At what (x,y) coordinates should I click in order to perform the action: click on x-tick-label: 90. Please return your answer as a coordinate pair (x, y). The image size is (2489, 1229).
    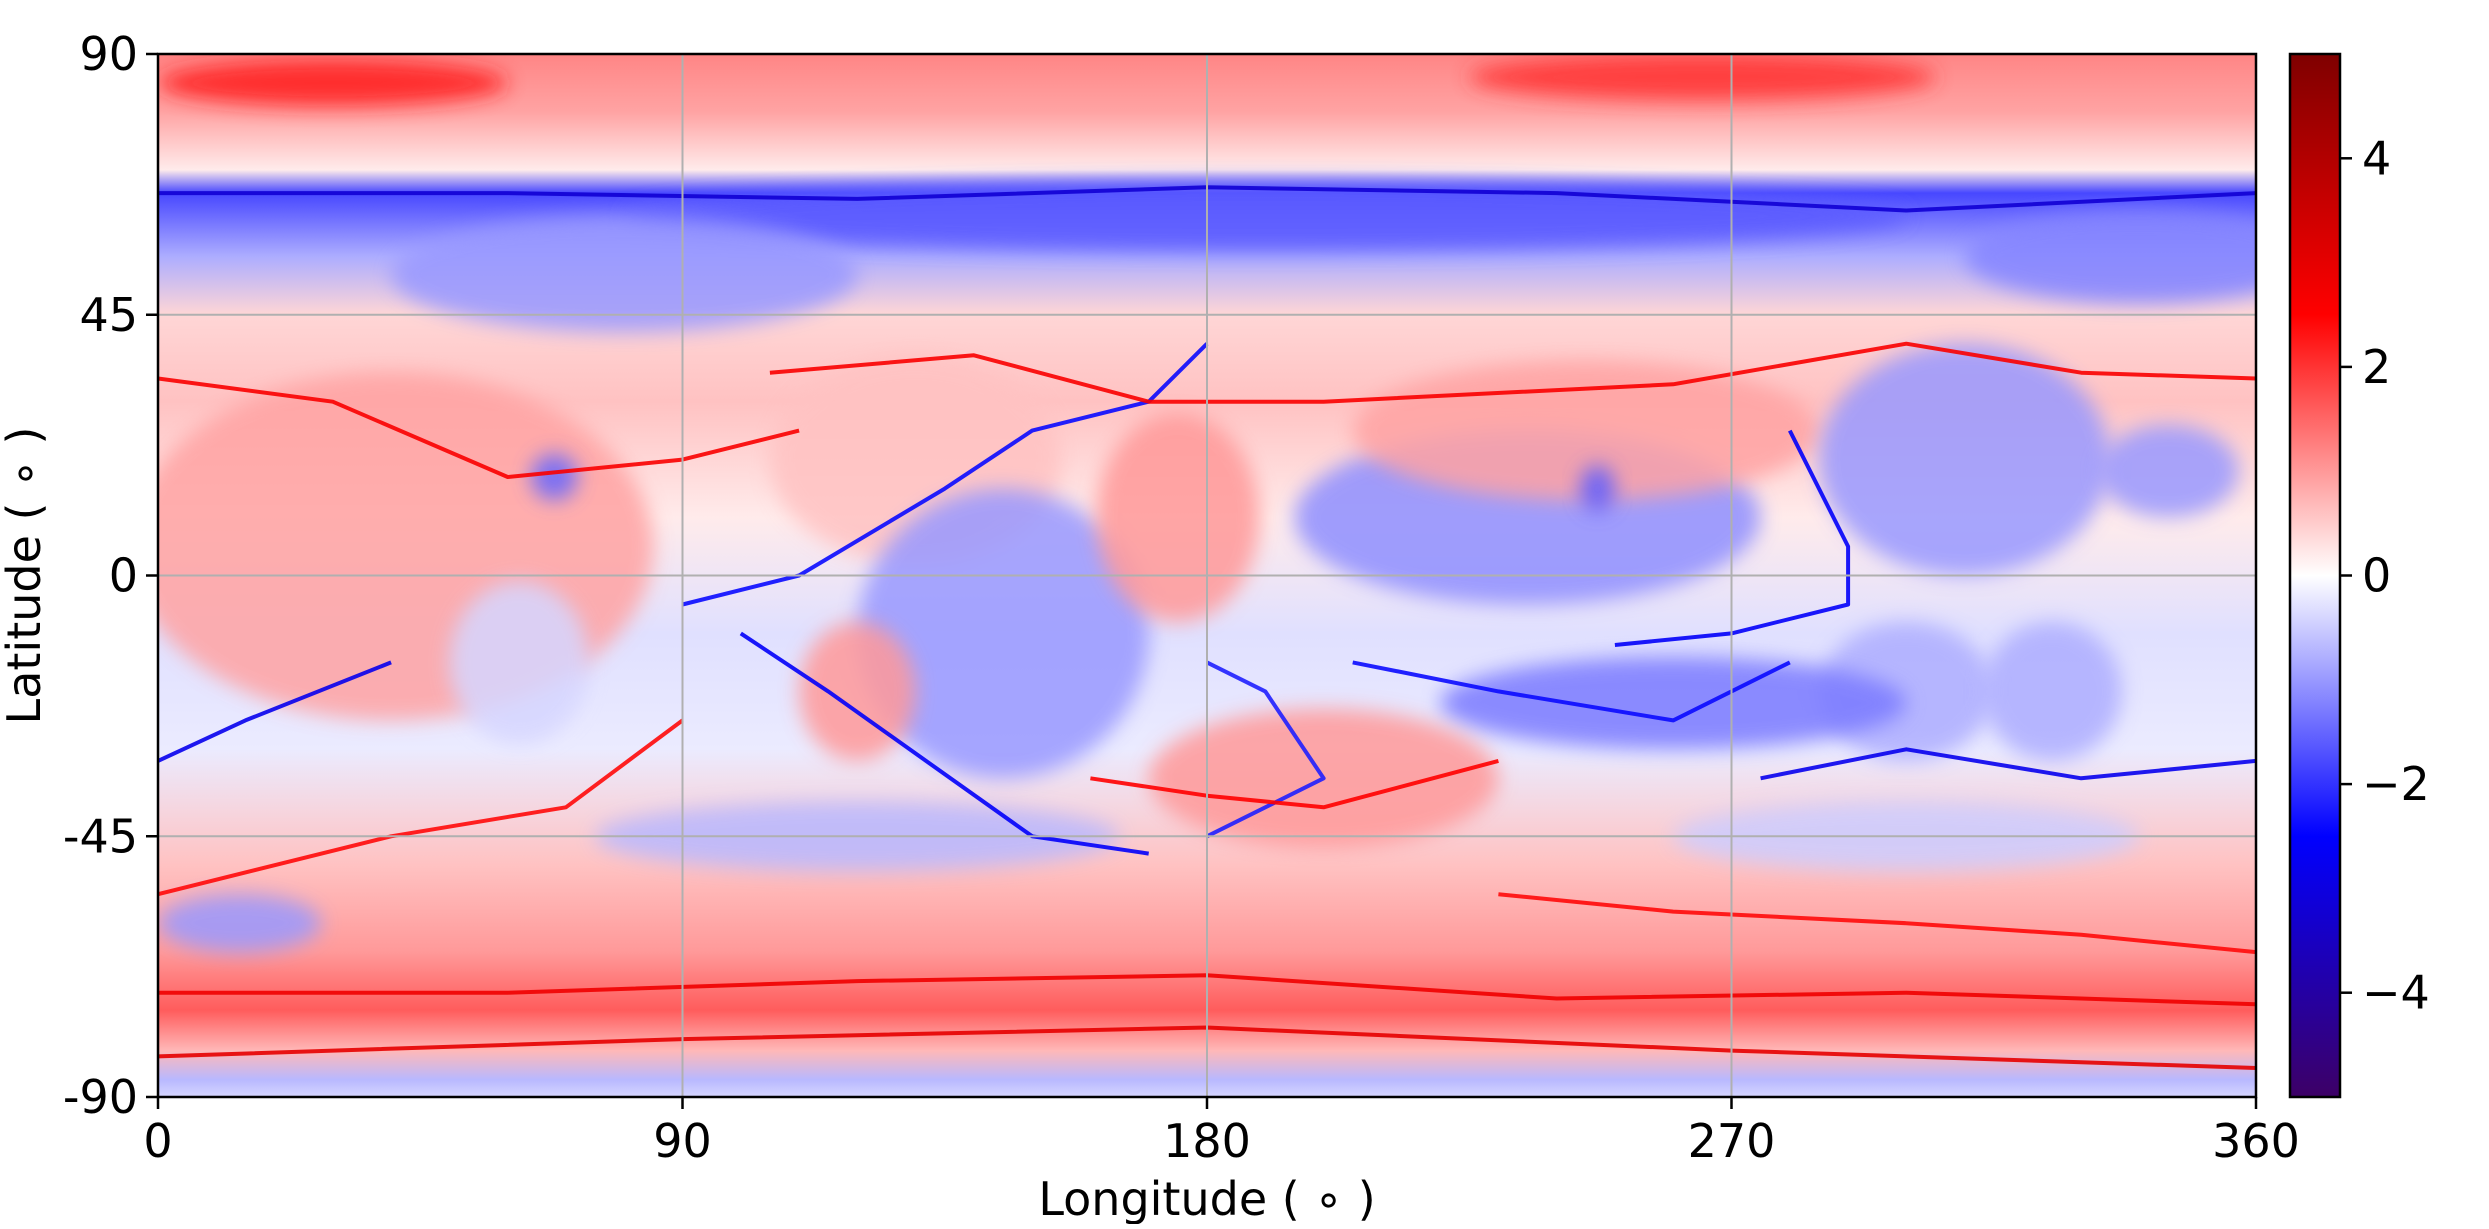
    Looking at the image, I should click on (682, 1141).